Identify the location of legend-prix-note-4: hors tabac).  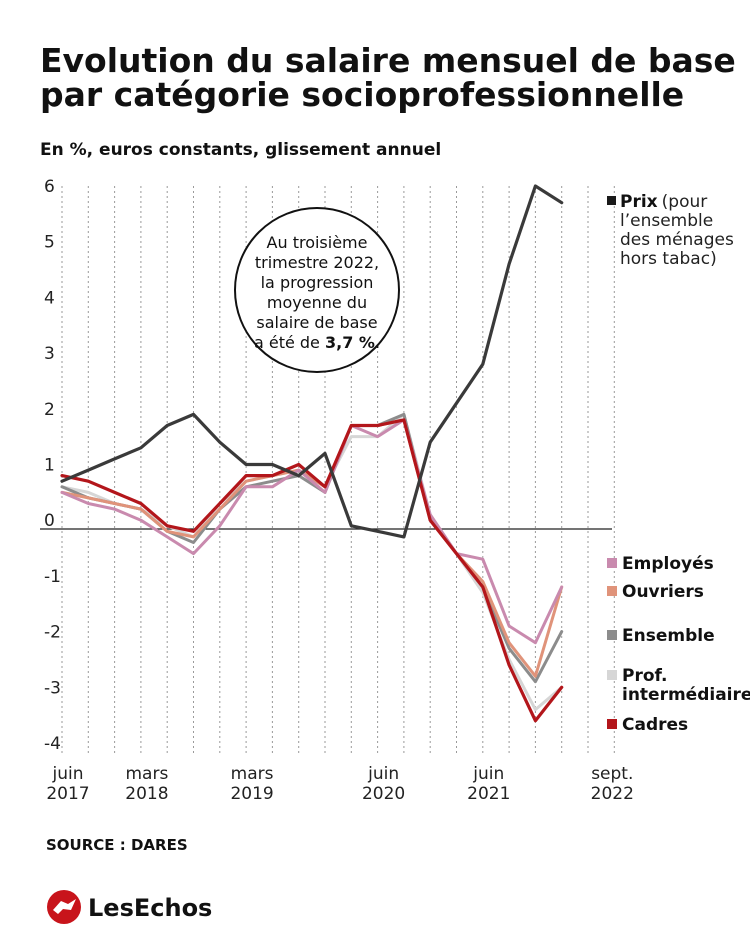
(668, 259).